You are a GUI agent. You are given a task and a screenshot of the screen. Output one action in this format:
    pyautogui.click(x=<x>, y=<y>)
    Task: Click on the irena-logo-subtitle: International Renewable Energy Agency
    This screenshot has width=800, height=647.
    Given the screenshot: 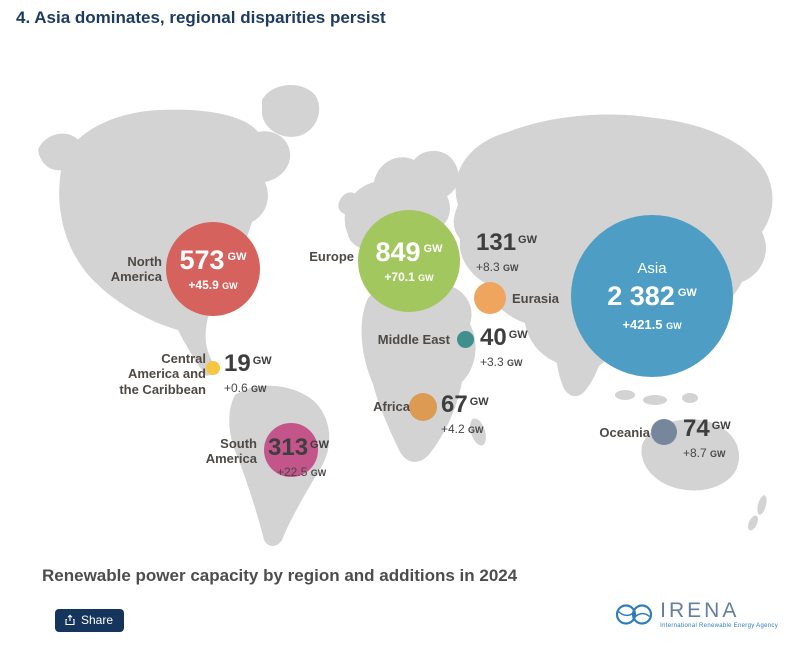 What is the action you would take?
    pyautogui.click(x=719, y=626)
    